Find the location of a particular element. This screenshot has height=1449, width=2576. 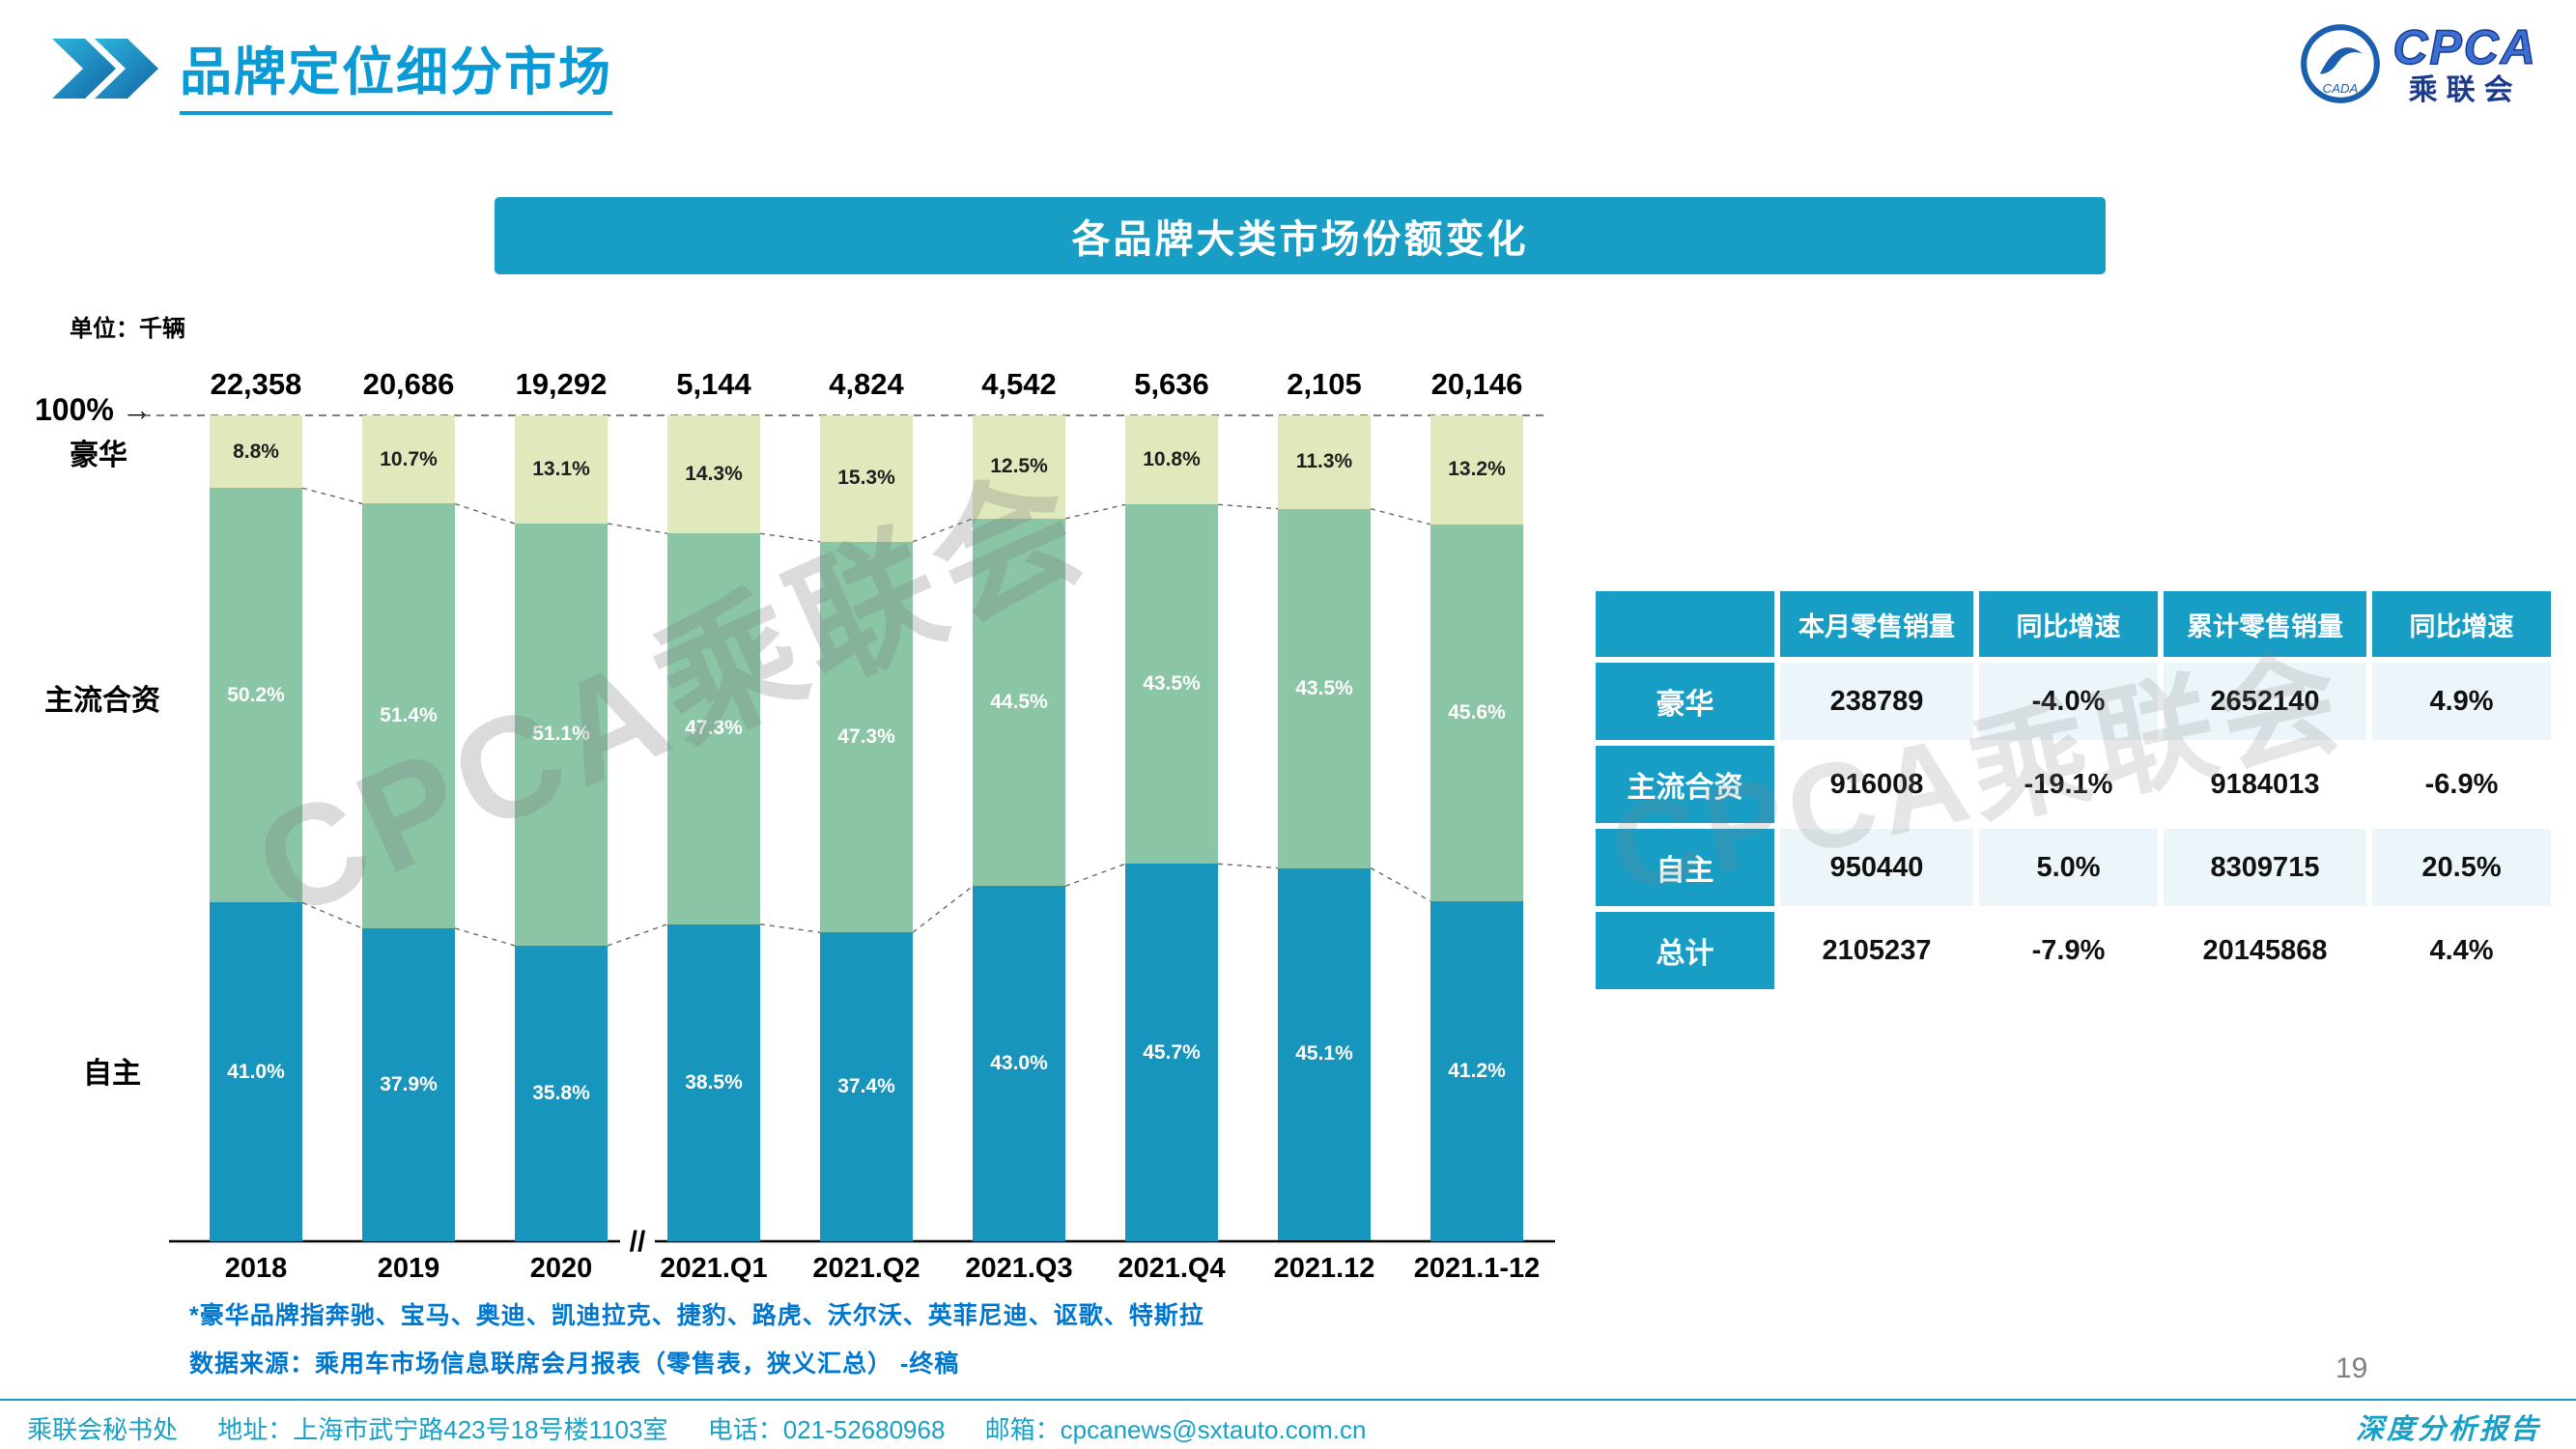

bar-segment-豪华: 10.8% is located at coordinates (1171, 460).